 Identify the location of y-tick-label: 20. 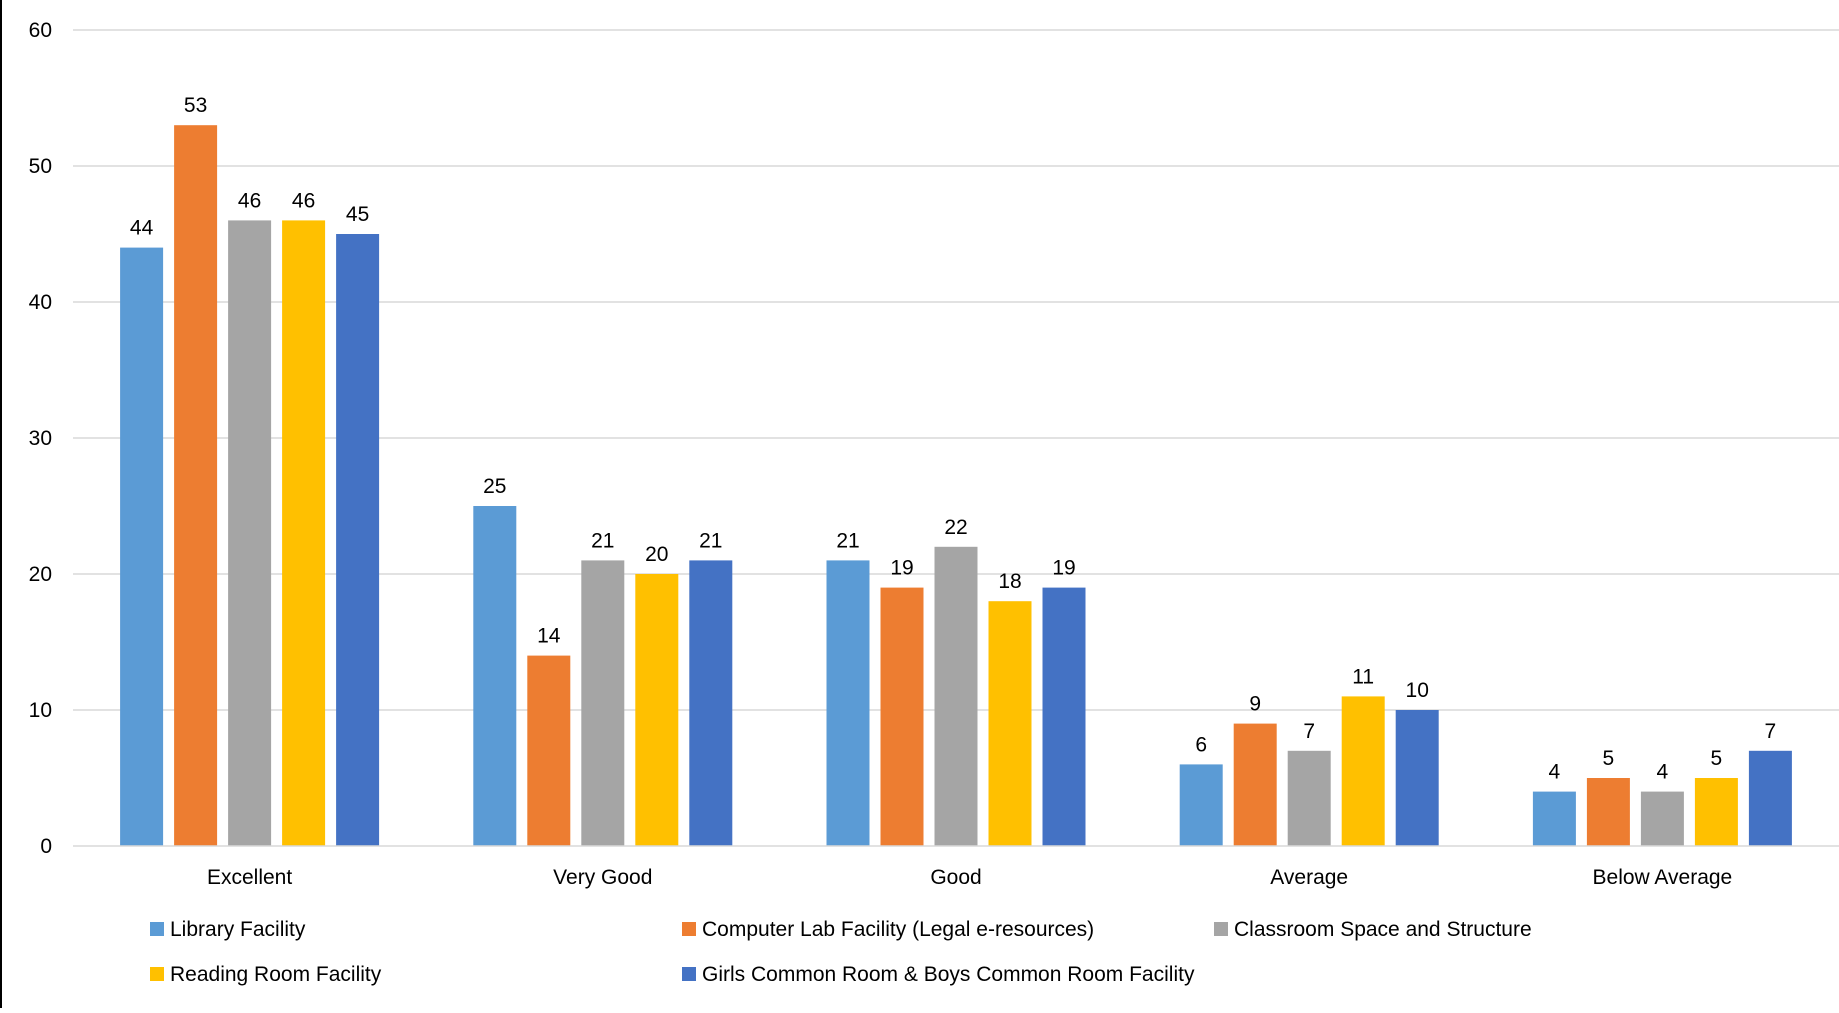
(40, 574).